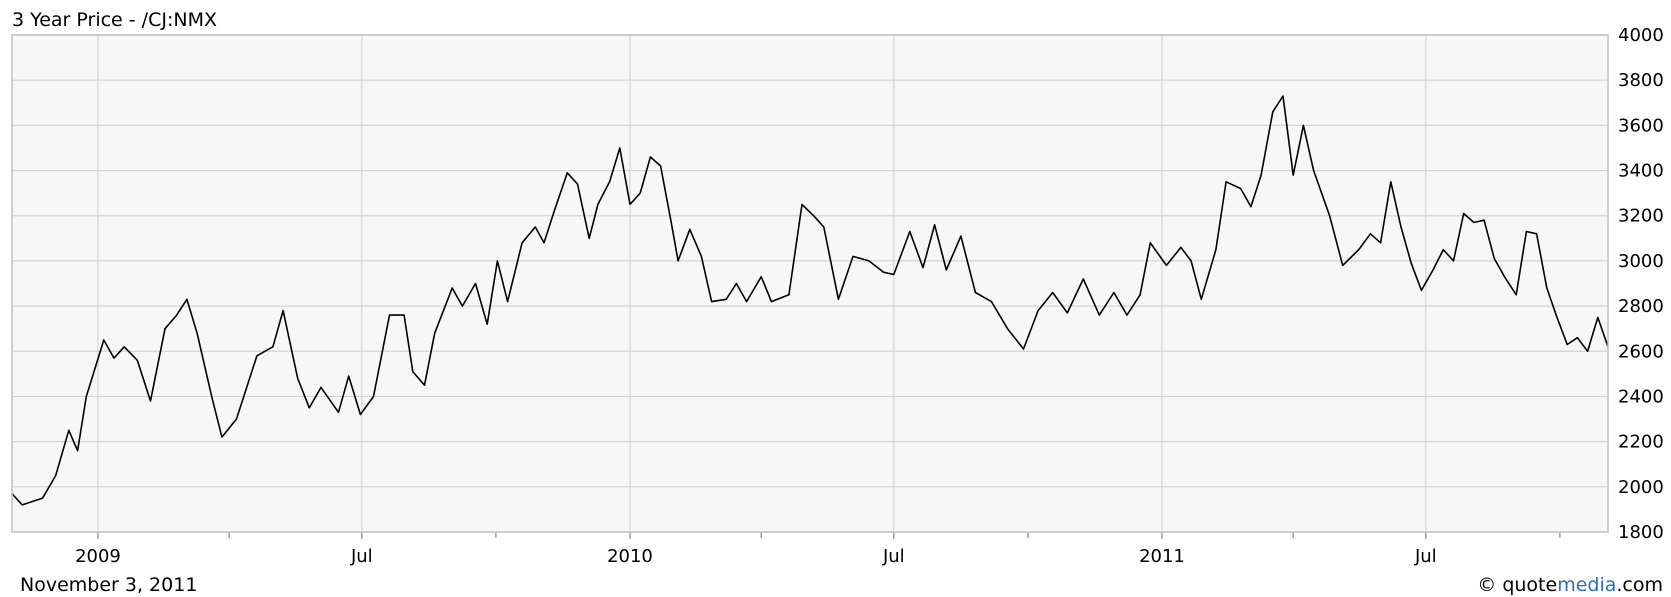 This screenshot has height=597, width=1671. What do you see at coordinates (1517, 585) in the screenshot?
I see `credit-prefix: © quote` at bounding box center [1517, 585].